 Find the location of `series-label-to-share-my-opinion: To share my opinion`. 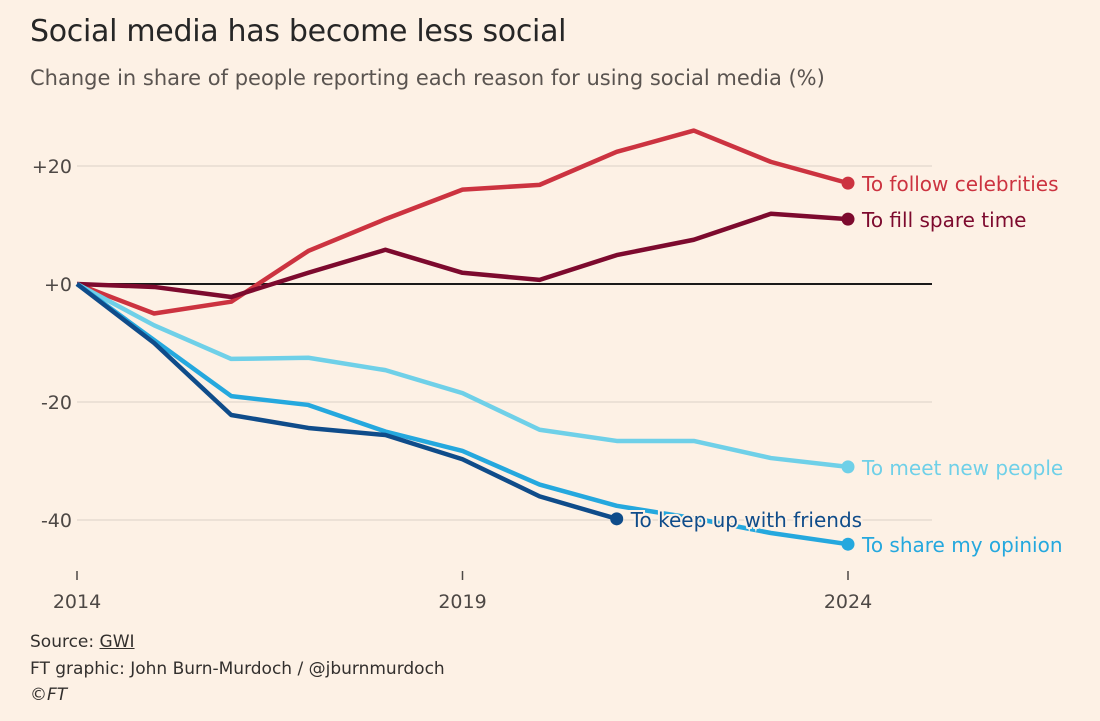

series-label-to-share-my-opinion: To share my opinion is located at coordinates (962, 545).